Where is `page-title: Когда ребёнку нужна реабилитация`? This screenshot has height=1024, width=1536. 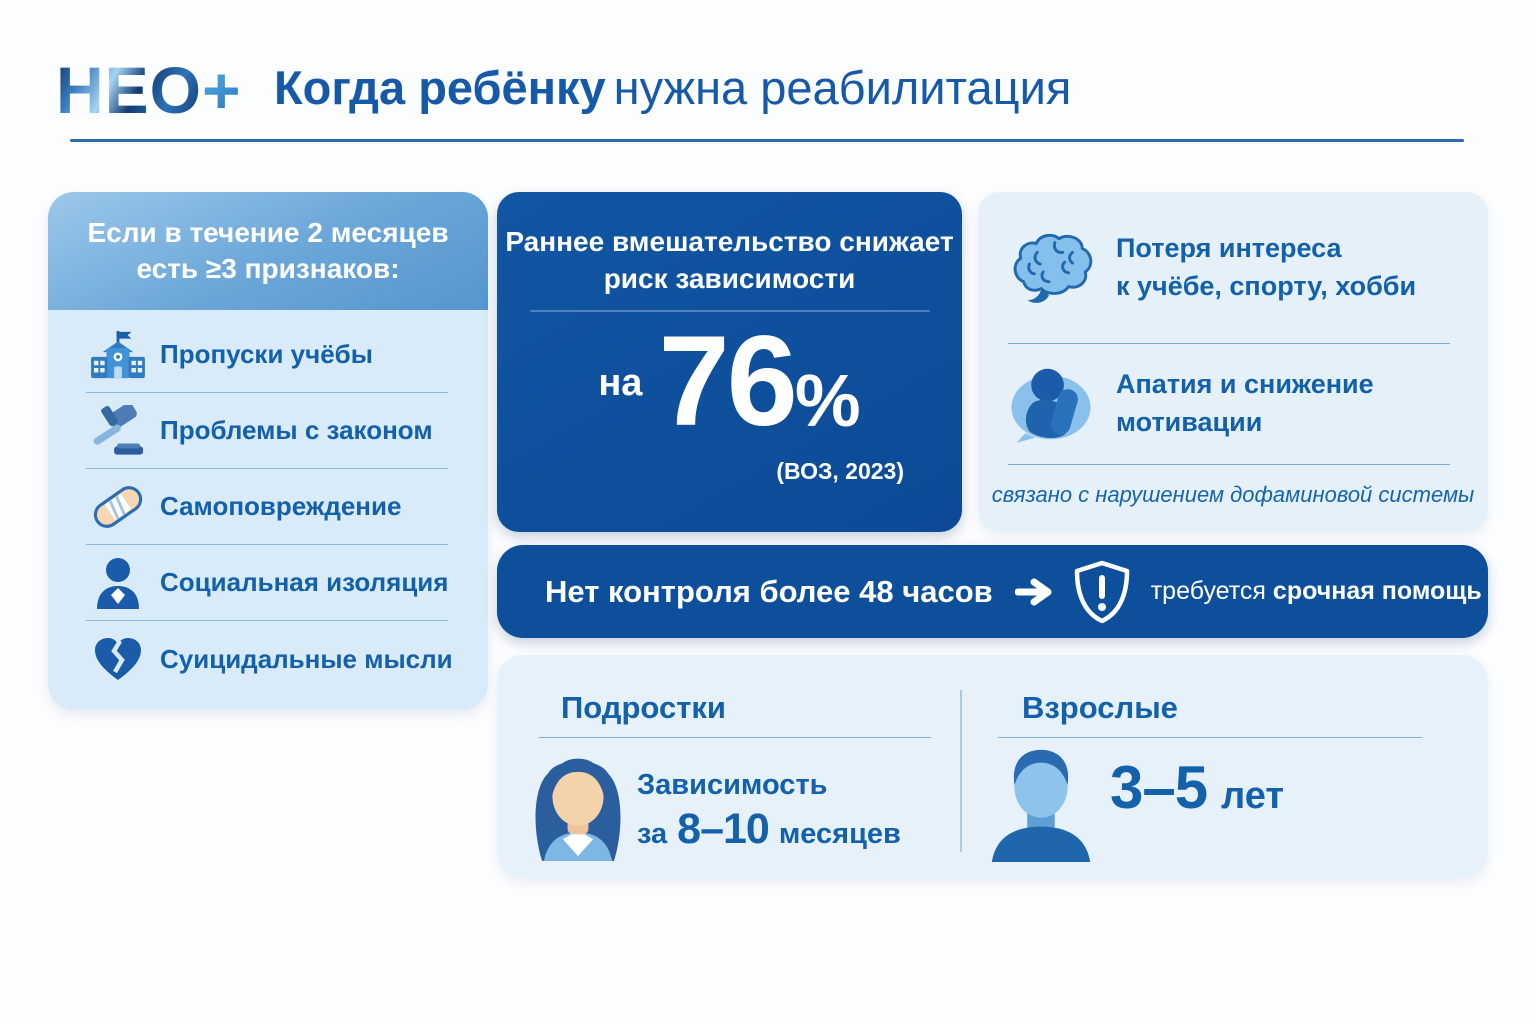 page-title: Когда ребёнку нужна реабилитация is located at coordinates (672, 87).